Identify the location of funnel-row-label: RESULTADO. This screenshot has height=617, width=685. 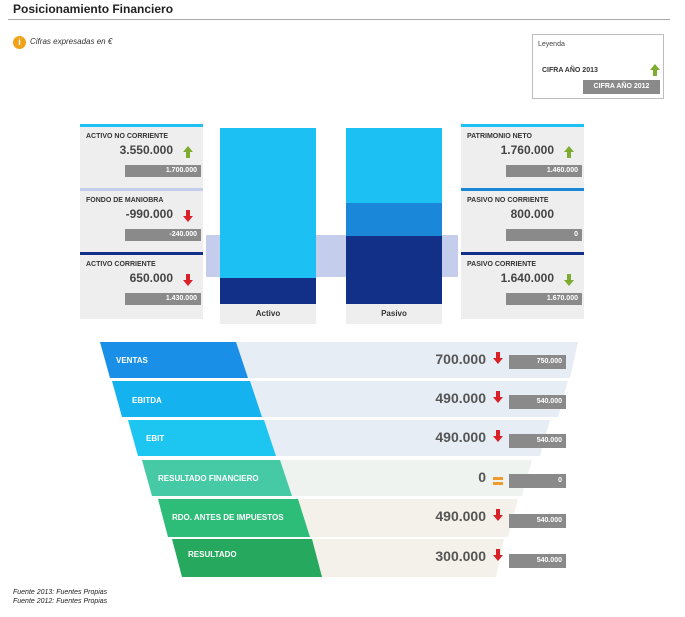
(212, 554).